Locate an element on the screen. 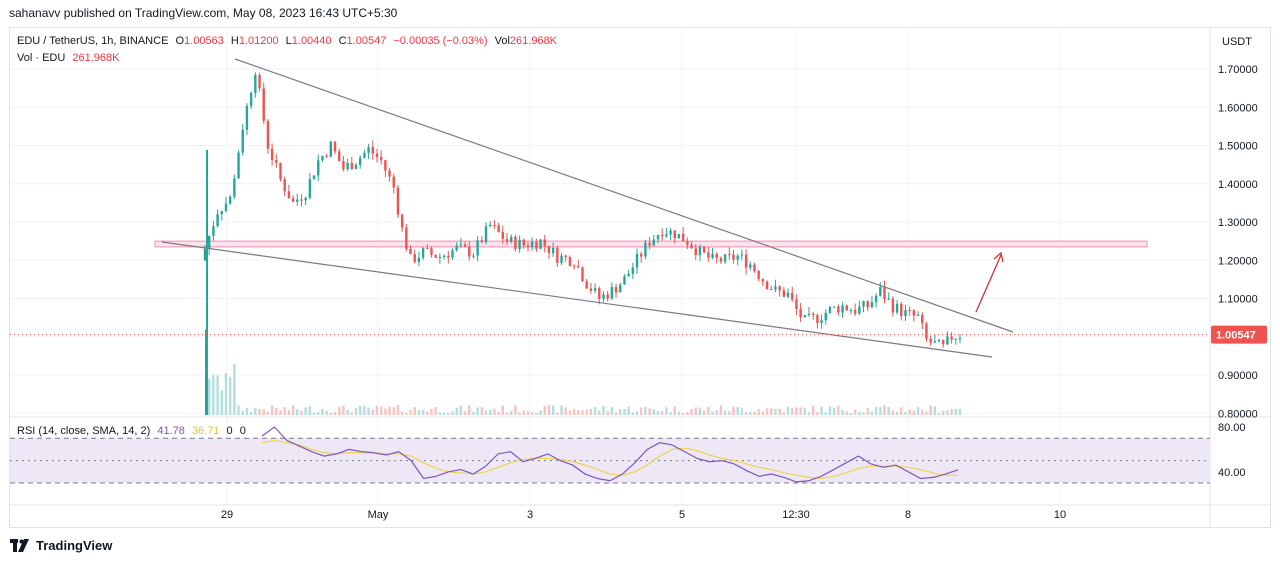 This screenshot has height=563, width=1280. listing-volume-bar is located at coordinates (206, 372).